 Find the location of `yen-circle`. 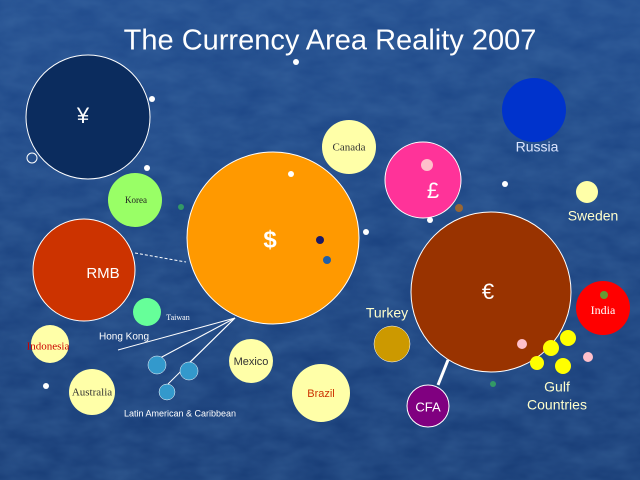

yen-circle is located at coordinates (88, 117).